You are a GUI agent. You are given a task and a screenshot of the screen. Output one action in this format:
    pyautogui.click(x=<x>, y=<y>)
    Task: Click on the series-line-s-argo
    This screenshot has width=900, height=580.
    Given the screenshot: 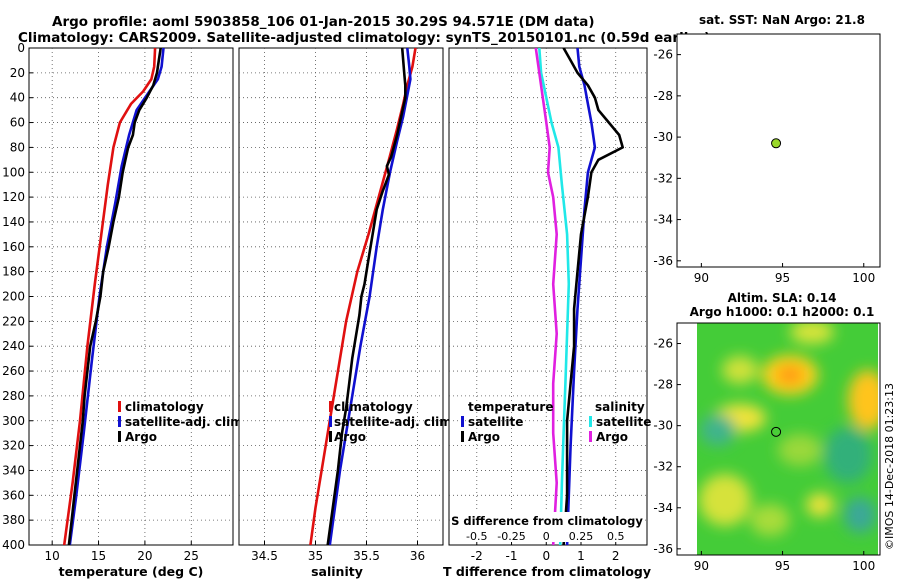 What is the action you would take?
    pyautogui.click(x=546, y=296)
    